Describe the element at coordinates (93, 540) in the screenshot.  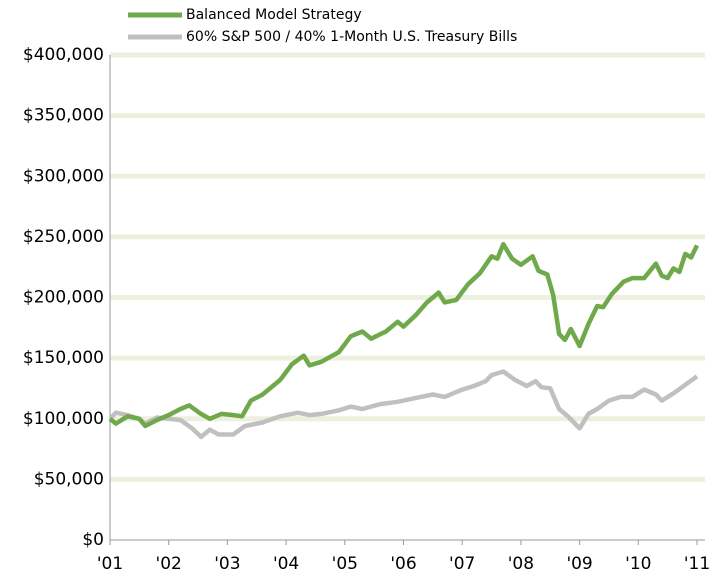
I see `y-tick-label: $0` at that location.